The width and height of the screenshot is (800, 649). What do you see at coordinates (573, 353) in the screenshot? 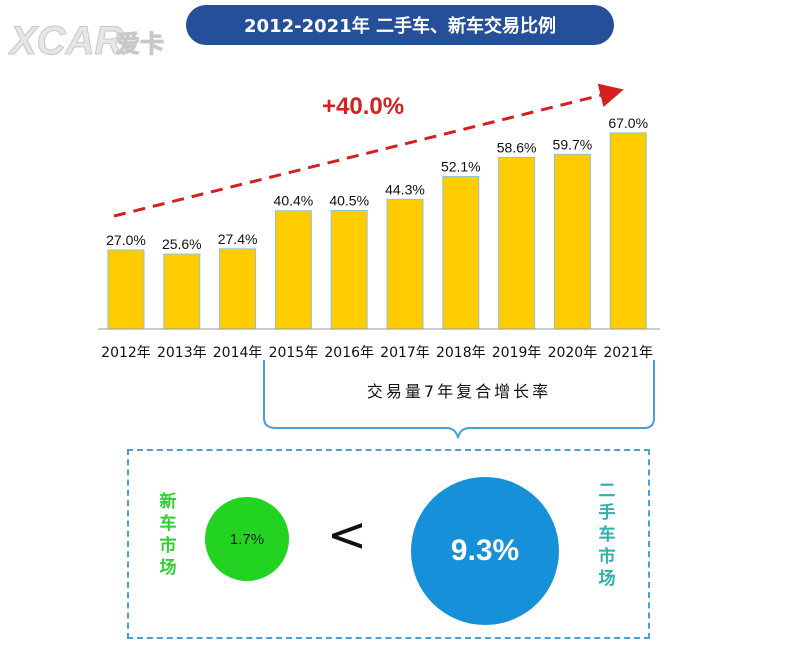
I see `x-tick-label-2020年: 2020年` at bounding box center [573, 353].